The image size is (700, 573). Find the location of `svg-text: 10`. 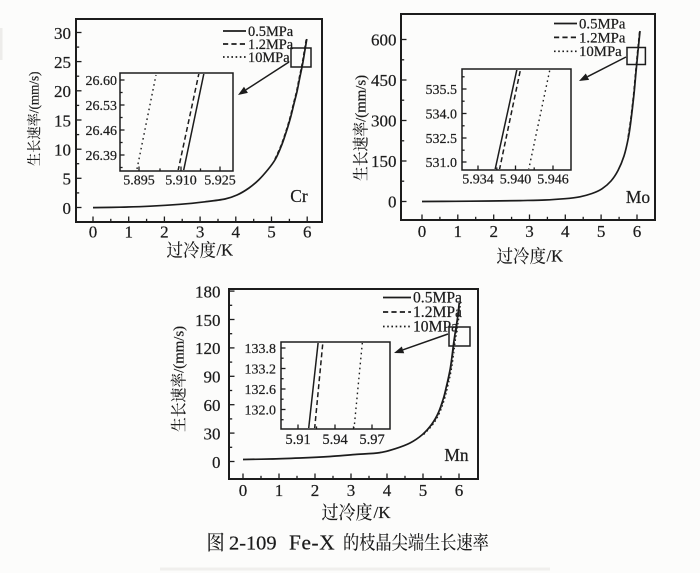

svg-text: 10 is located at coordinates (62, 150).